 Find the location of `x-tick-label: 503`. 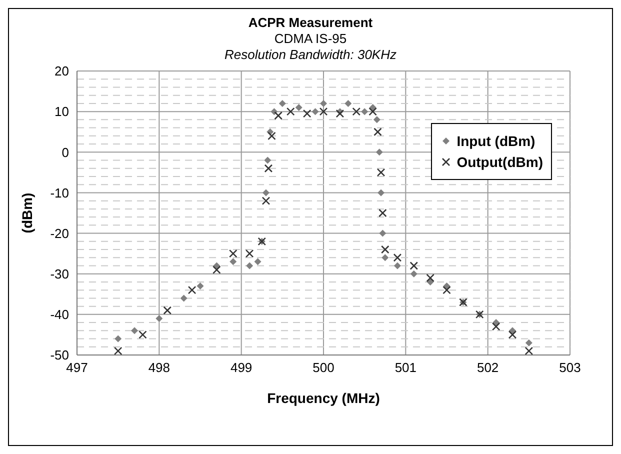

x-tick-label: 503 is located at coordinates (570, 368).